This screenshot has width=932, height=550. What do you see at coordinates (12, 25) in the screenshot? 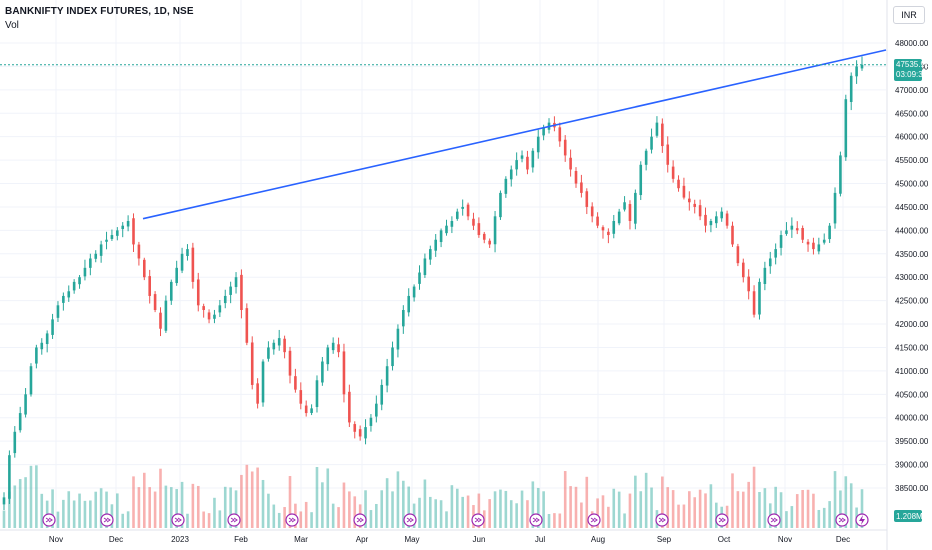
I see `volume-indicator-label: Vol` at bounding box center [12, 25].